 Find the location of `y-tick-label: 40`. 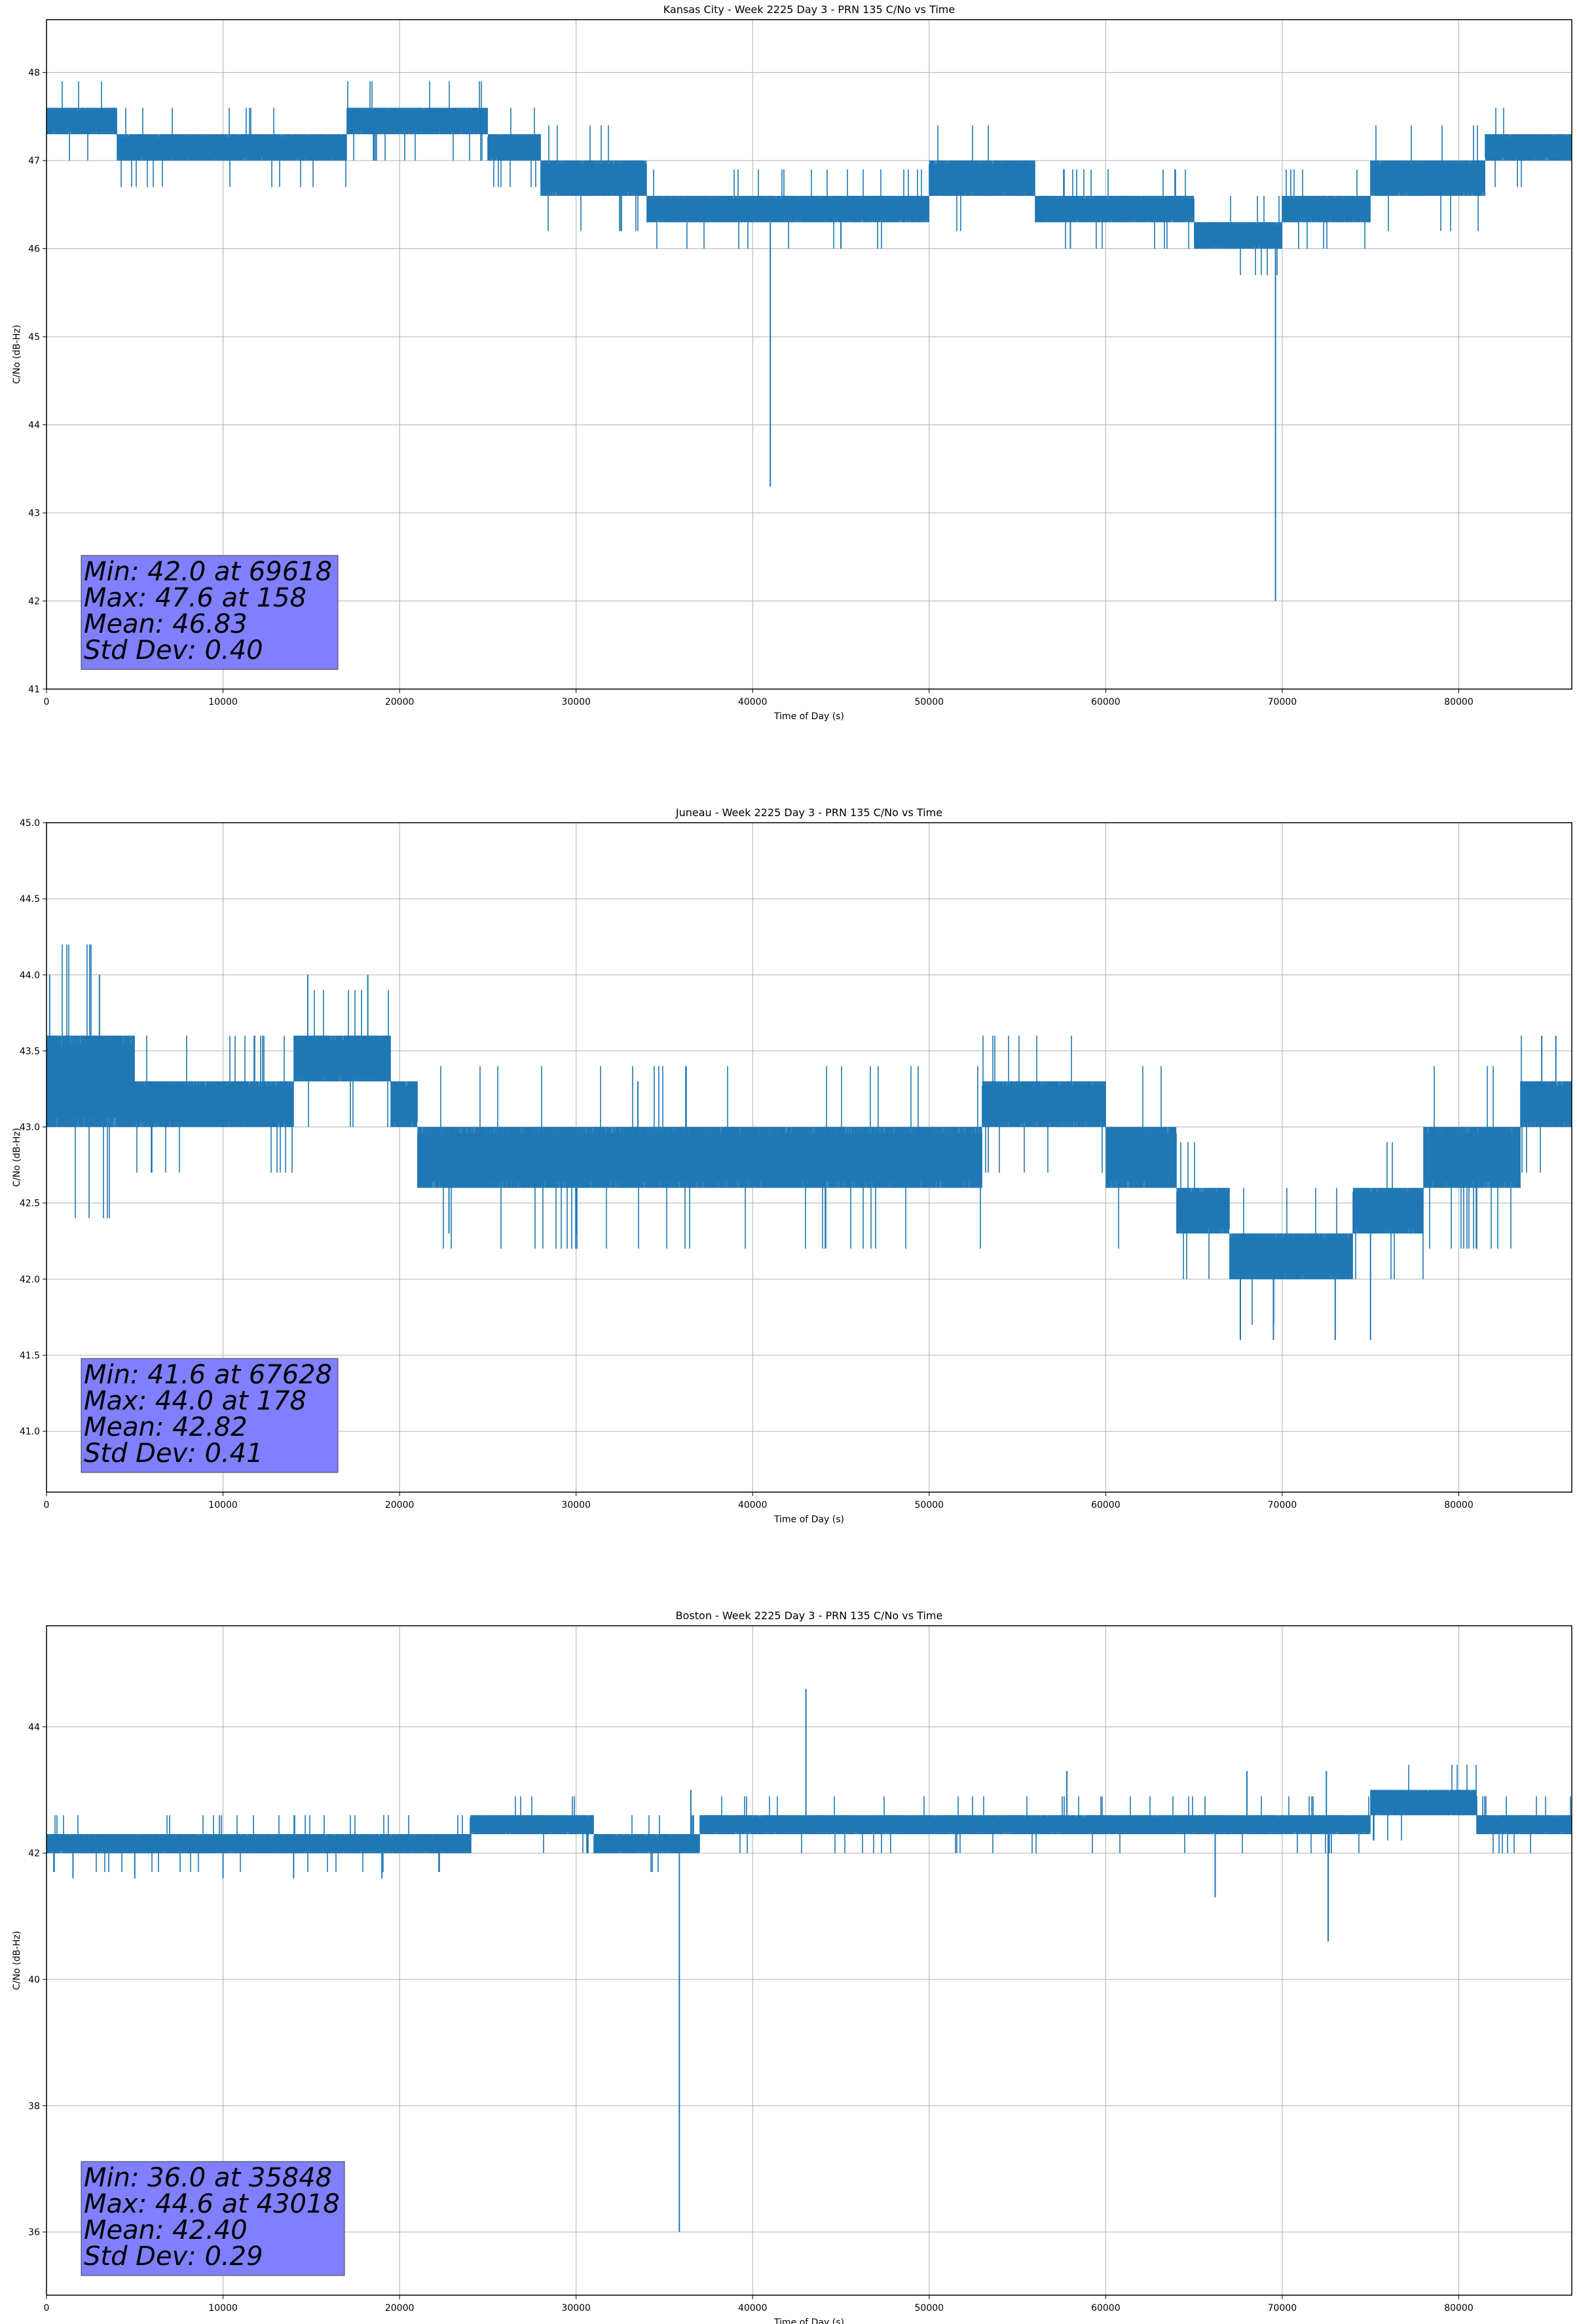

y-tick-label: 40 is located at coordinates (34, 1980).